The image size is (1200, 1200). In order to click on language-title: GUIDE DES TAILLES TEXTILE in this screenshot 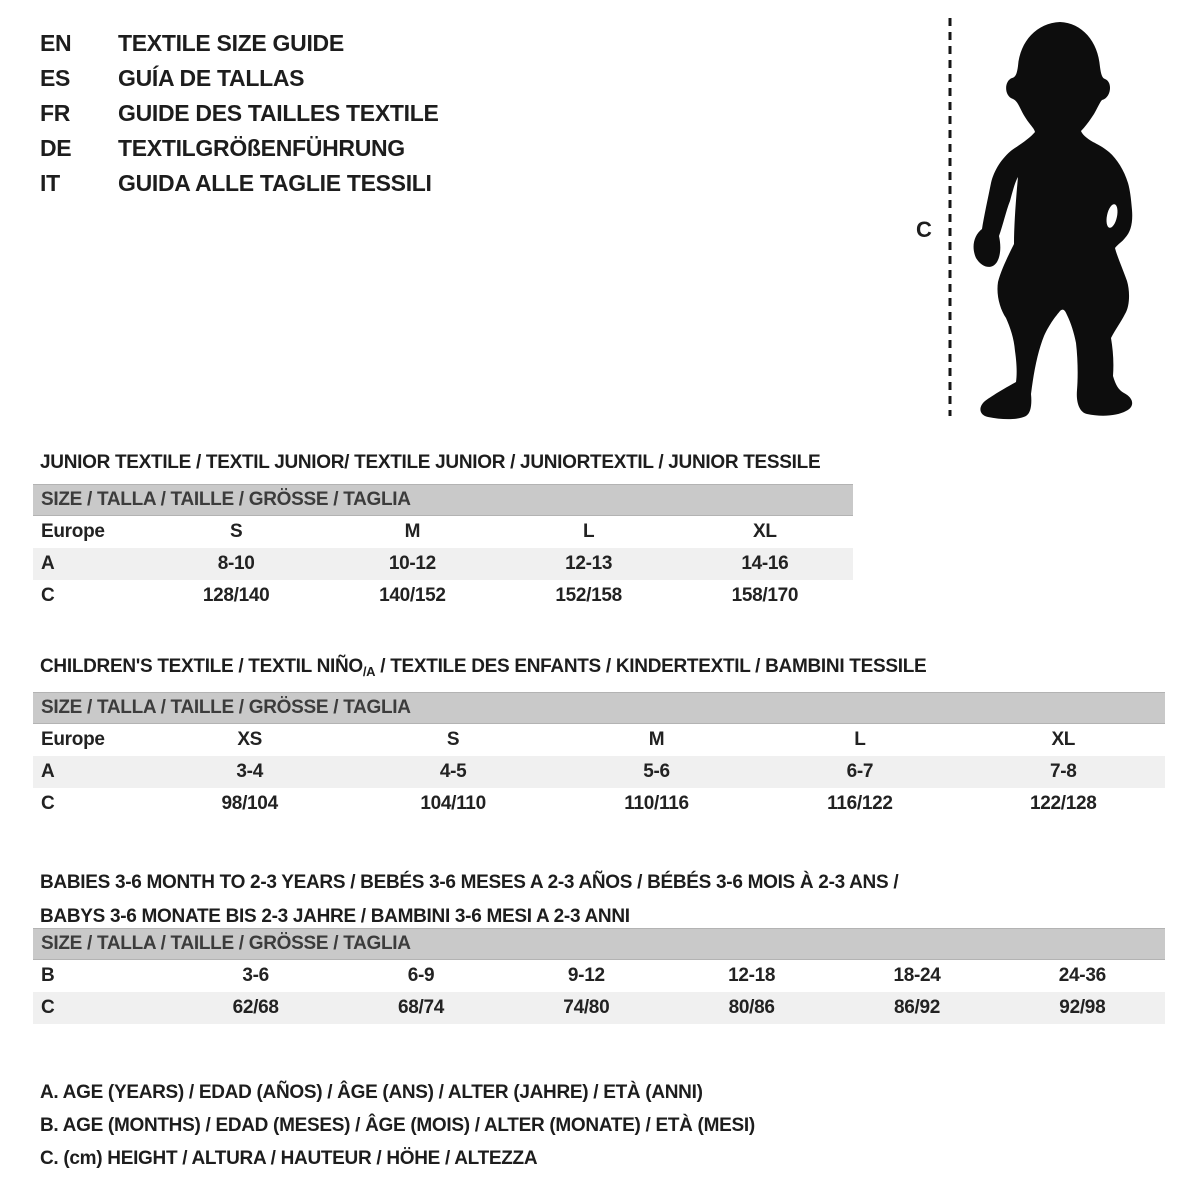, I will do `click(278, 113)`.